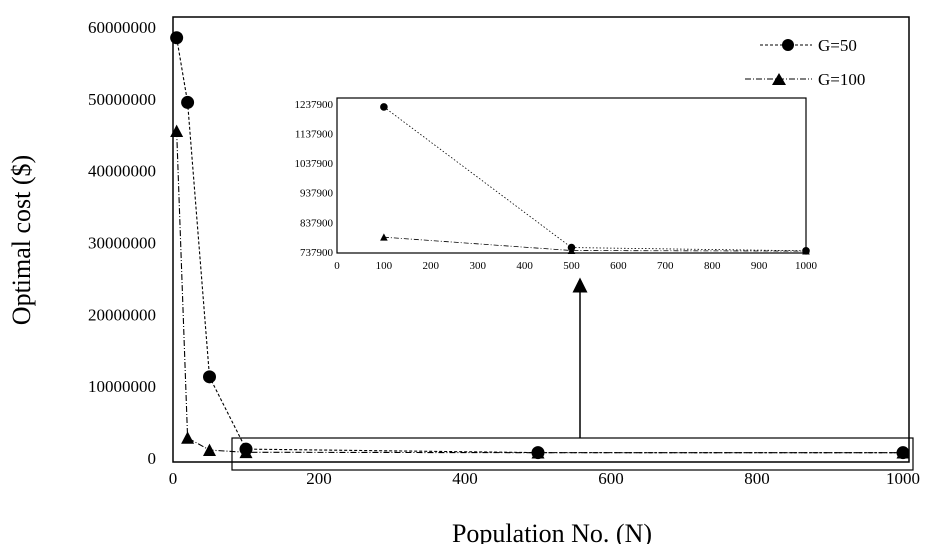 This screenshot has width=925, height=544. Describe the element at coordinates (665, 266) in the screenshot. I see `inset-x-tick-label: 700` at that location.